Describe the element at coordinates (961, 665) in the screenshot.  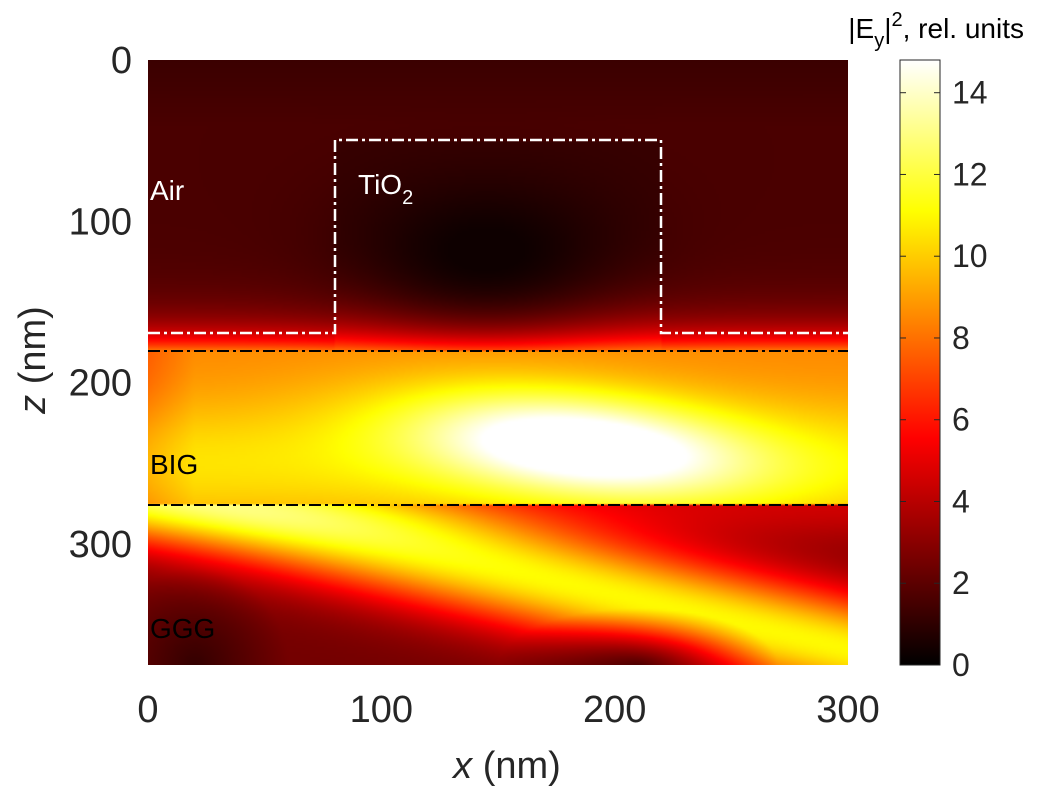
I see `colorbar-tick-label: 0` at that location.